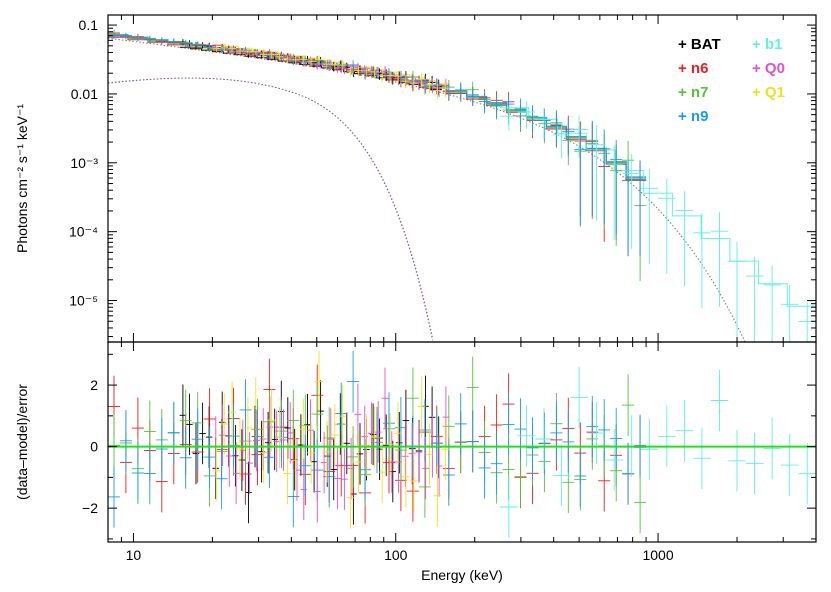  Describe the element at coordinates (22, 442) in the screenshot. I see `y-axis-title-bottom: (data–model)/error` at that location.